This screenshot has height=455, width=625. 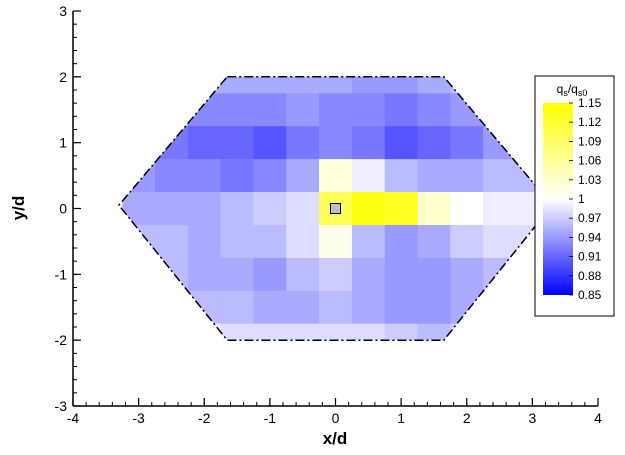 What do you see at coordinates (590, 161) in the screenshot?
I see `colorbar-tick-label: 1.06` at bounding box center [590, 161].